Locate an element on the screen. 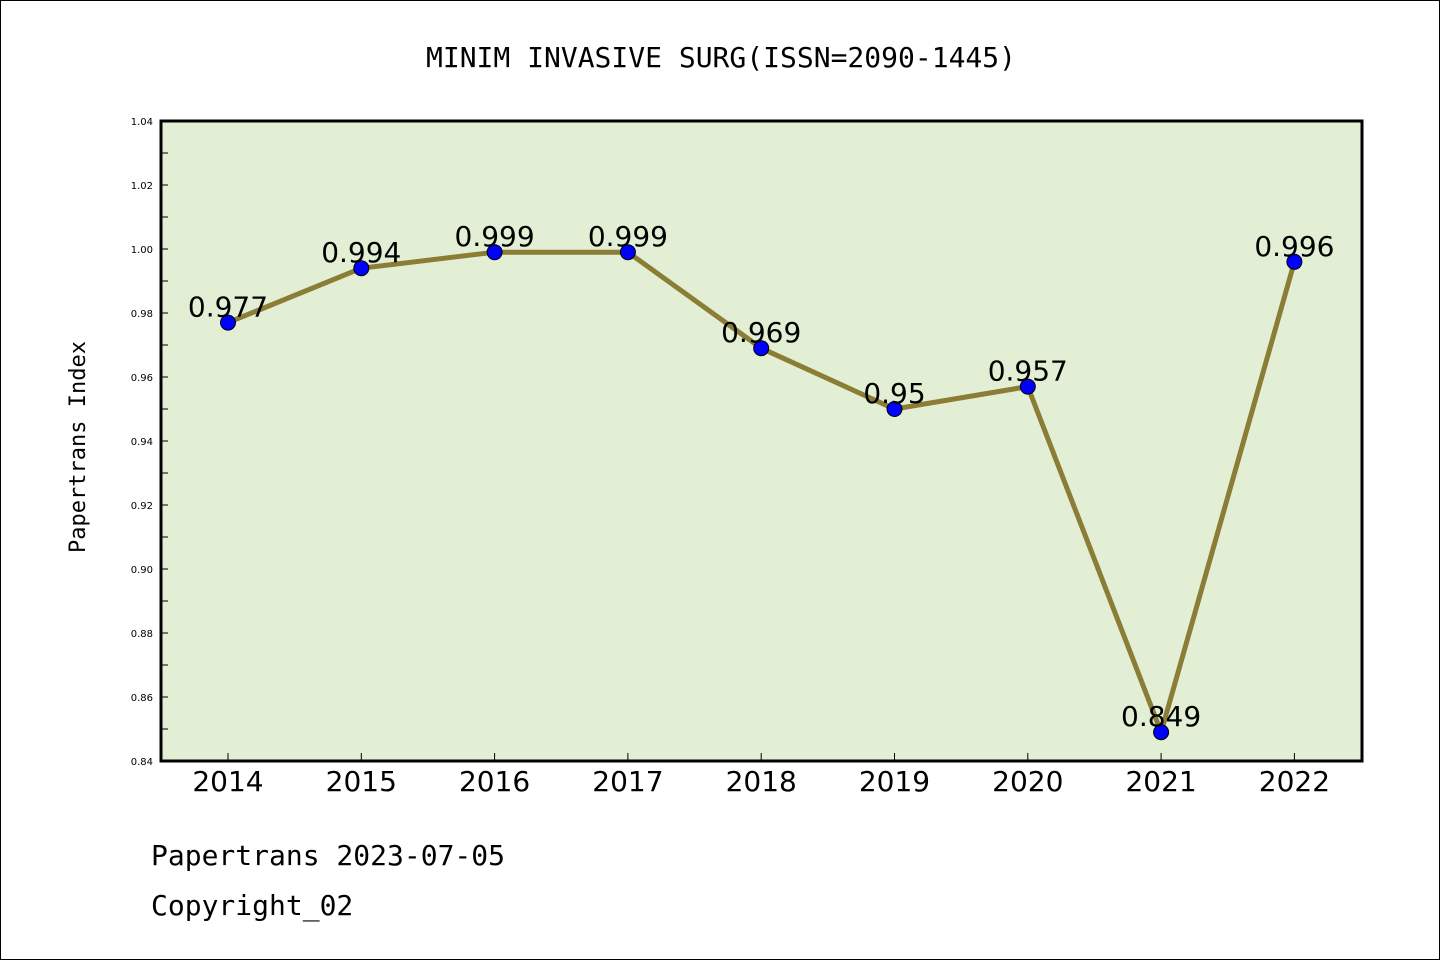 This screenshot has height=960, width=1440. y-tick-label: 1.04 is located at coordinates (142, 122).